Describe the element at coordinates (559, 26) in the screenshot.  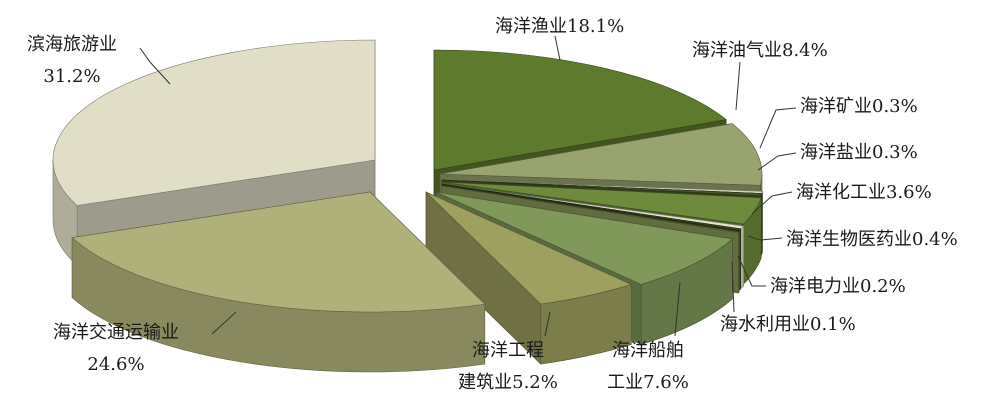
I see `slice-label-1: 海洋渔业18.1%` at that location.